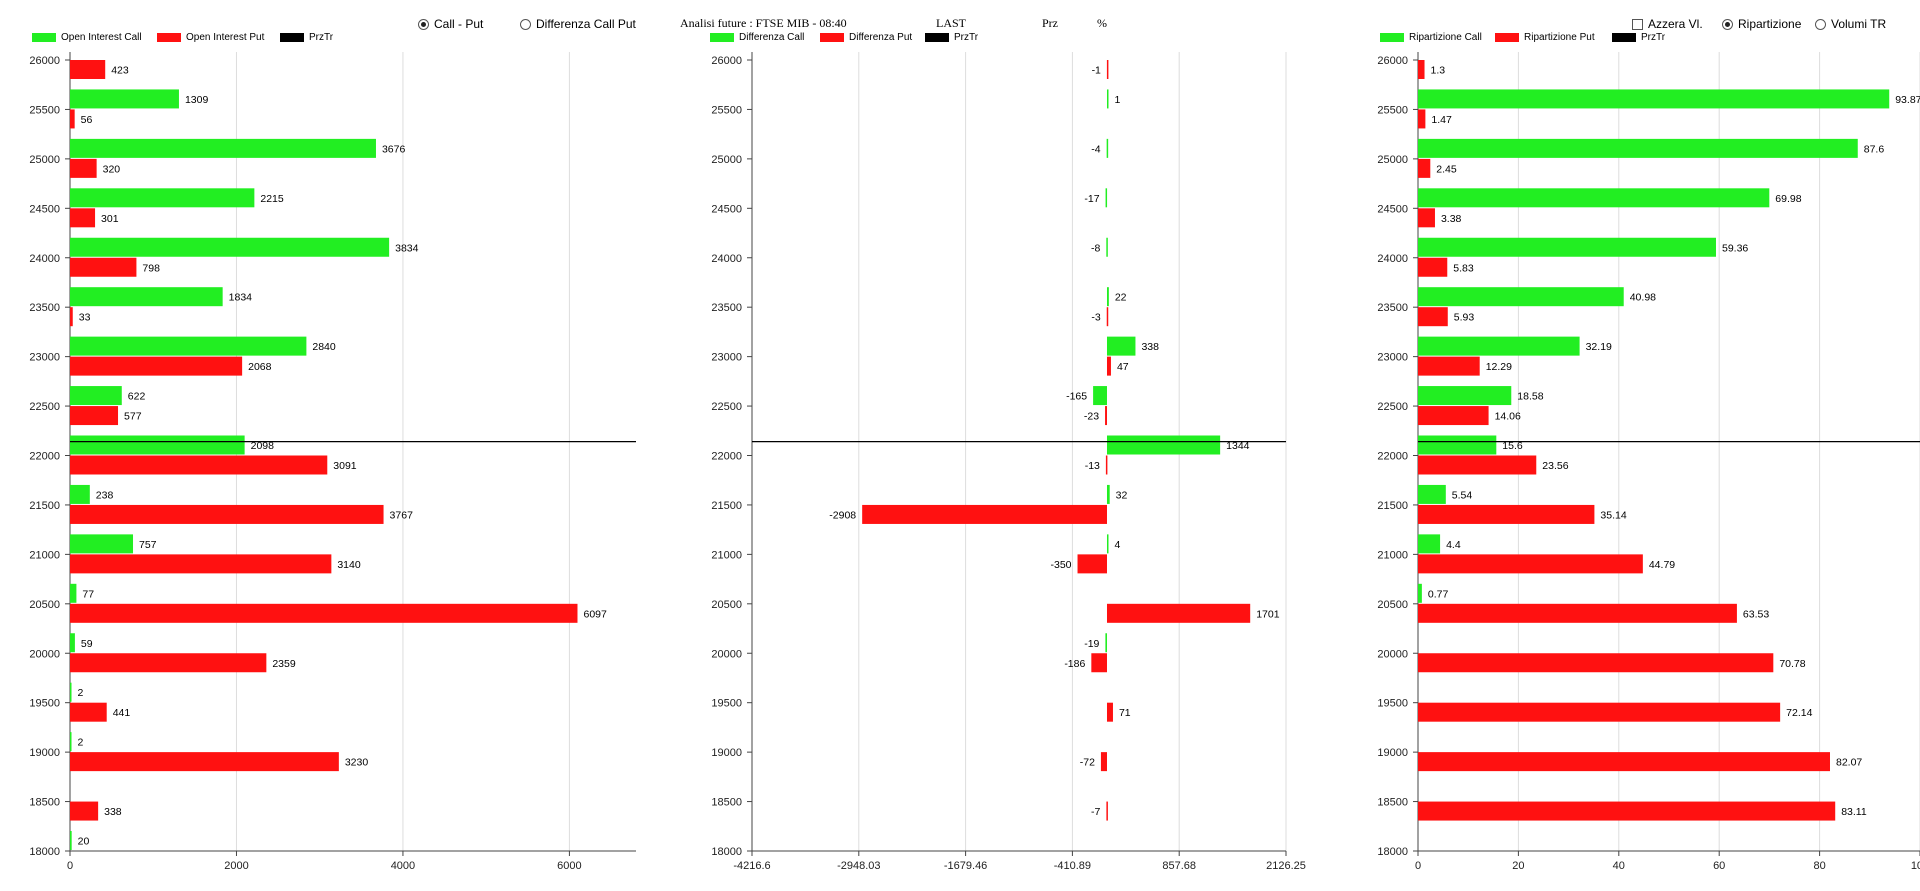 The height and width of the screenshot is (891, 1920). Describe the element at coordinates (1820, 24) in the screenshot. I see `radio-dot-icon` at that location.